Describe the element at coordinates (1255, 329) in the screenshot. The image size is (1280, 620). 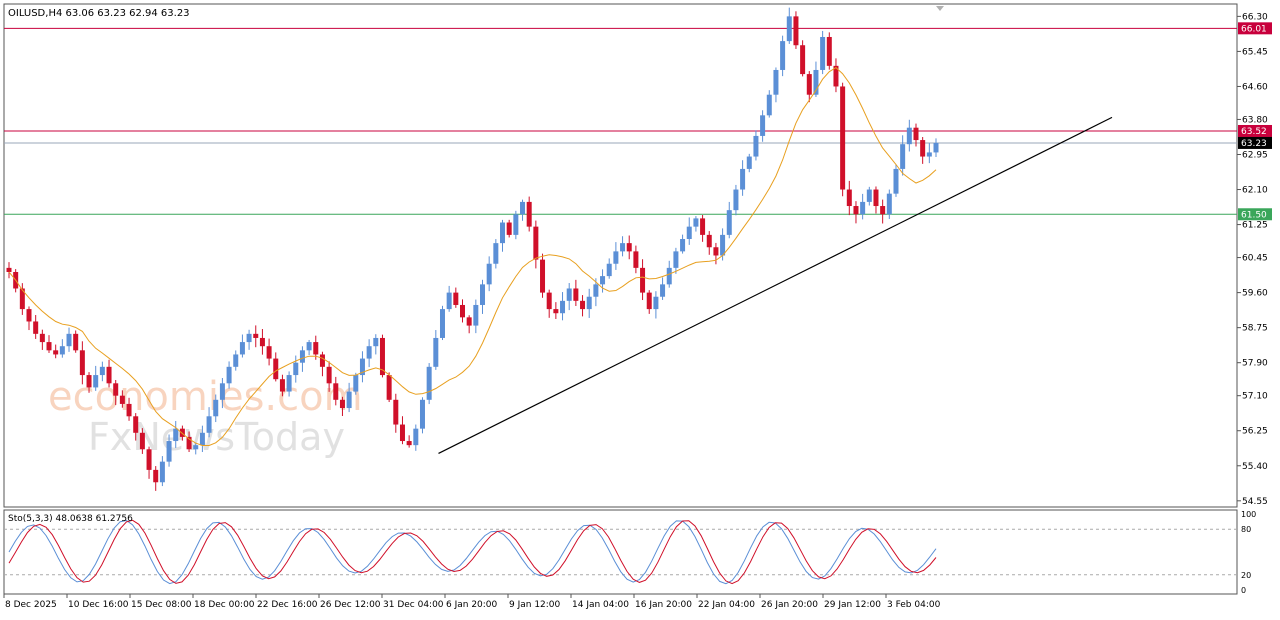
I see `y-tick-label: 58.75` at that location.